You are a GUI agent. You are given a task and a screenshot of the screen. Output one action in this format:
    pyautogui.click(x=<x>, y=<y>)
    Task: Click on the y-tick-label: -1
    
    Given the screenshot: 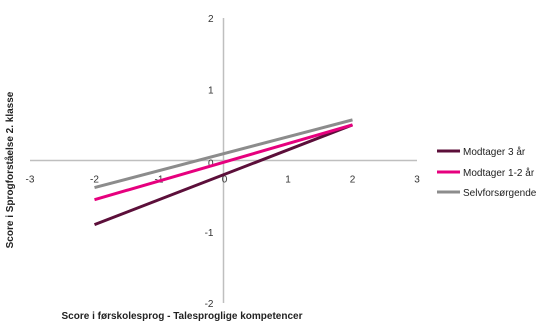 What is the action you would take?
    pyautogui.click(x=209, y=233)
    